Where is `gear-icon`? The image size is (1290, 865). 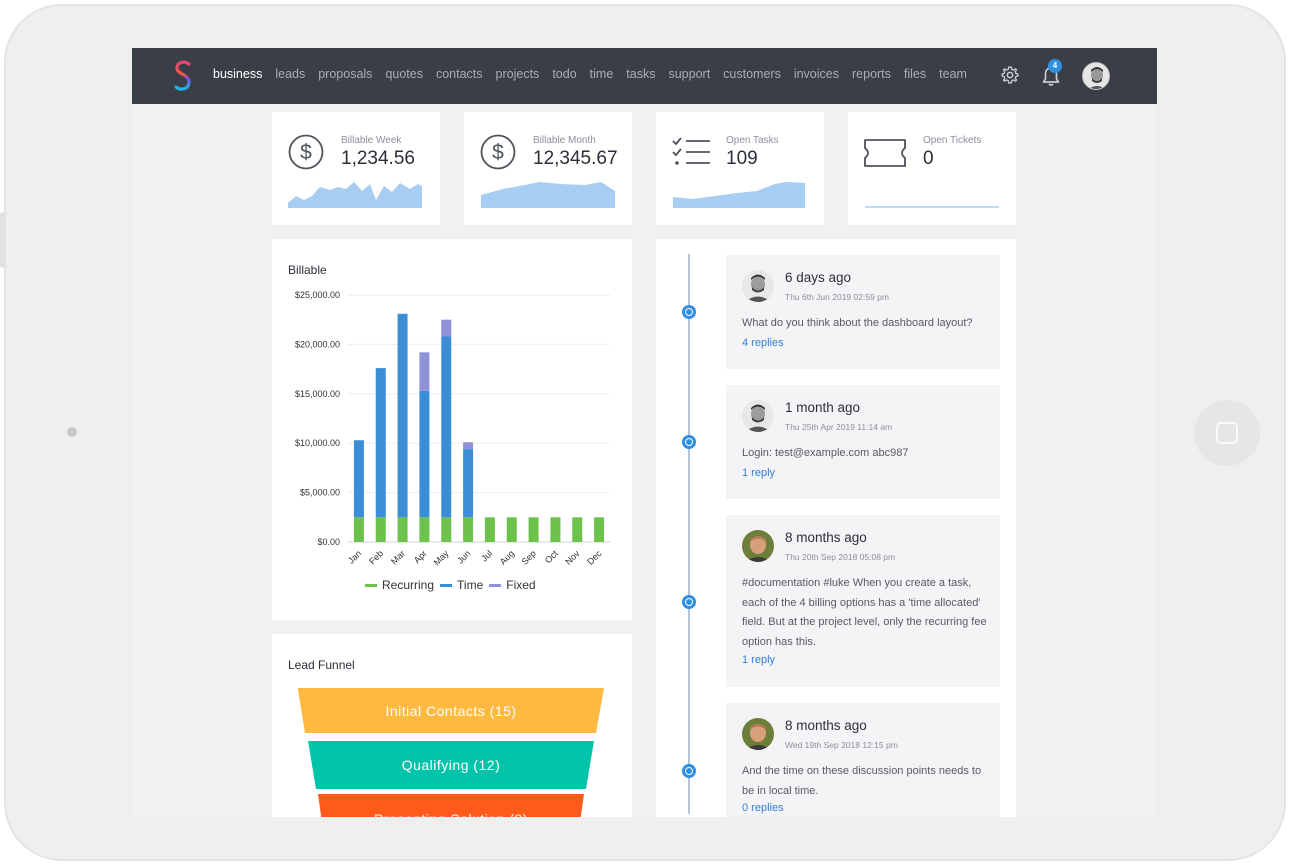
gear-icon is located at coordinates (1010, 75).